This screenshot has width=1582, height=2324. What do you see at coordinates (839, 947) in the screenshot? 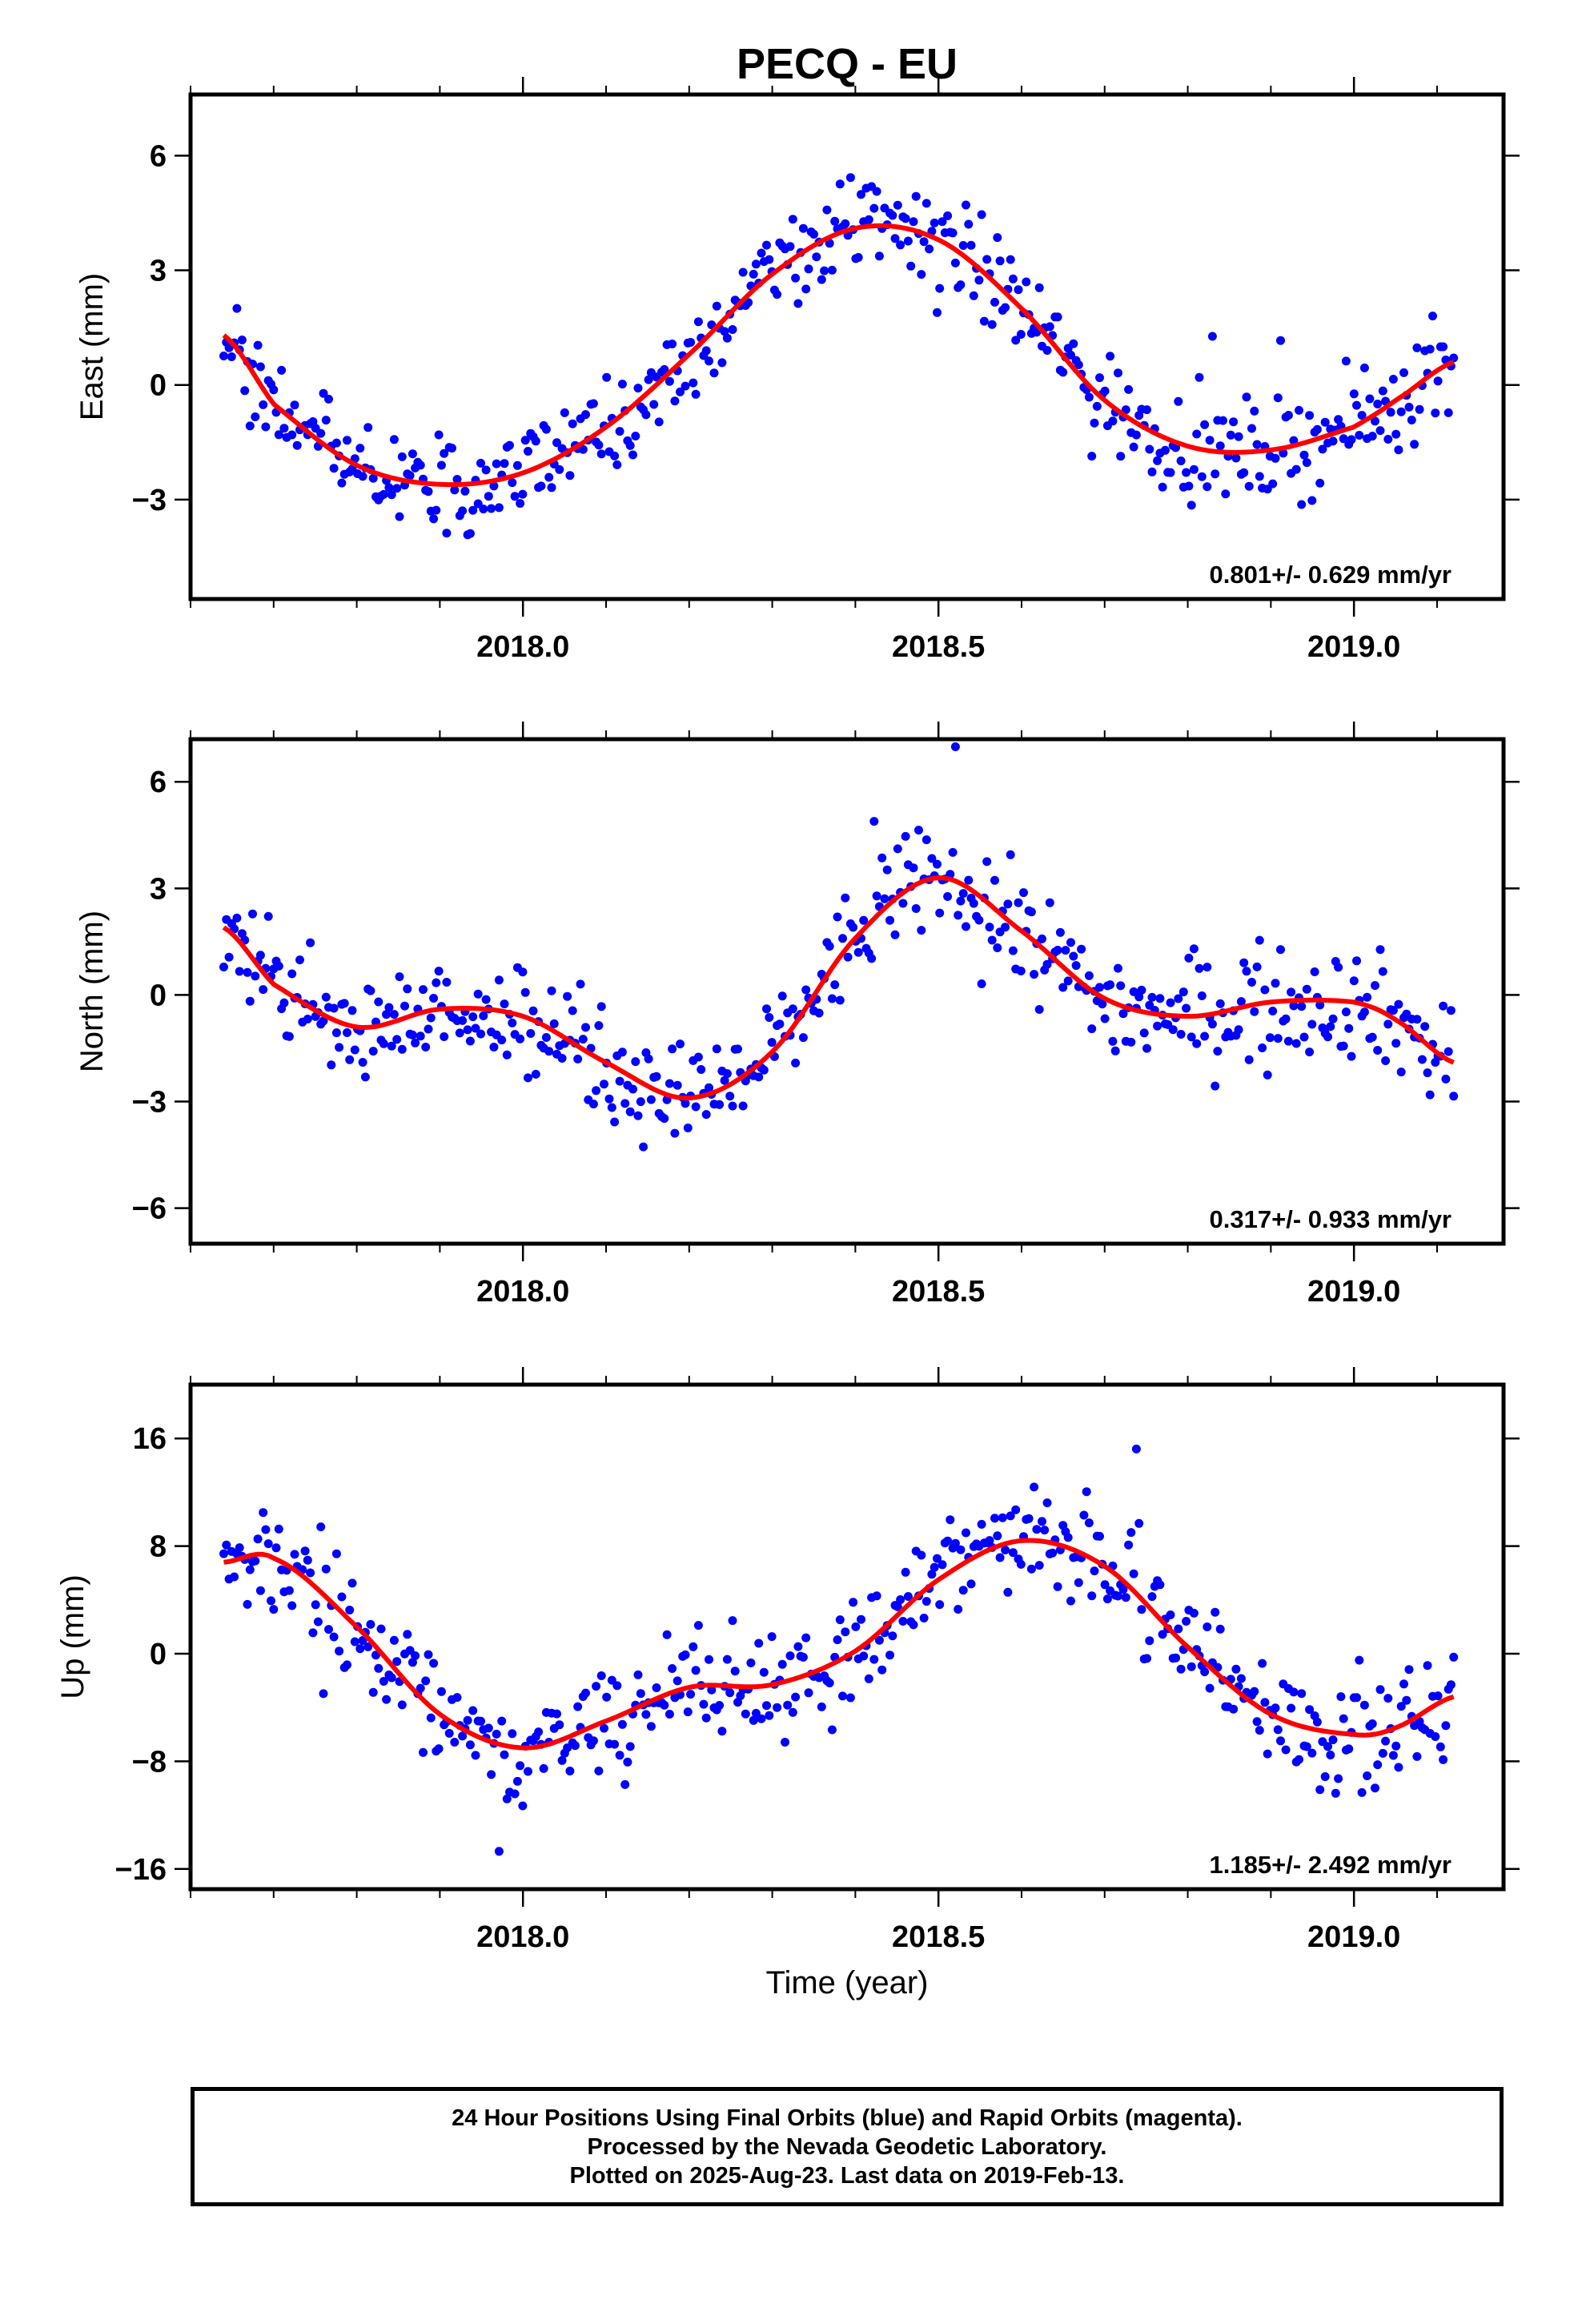
I see `observation-points` at bounding box center [839, 947].